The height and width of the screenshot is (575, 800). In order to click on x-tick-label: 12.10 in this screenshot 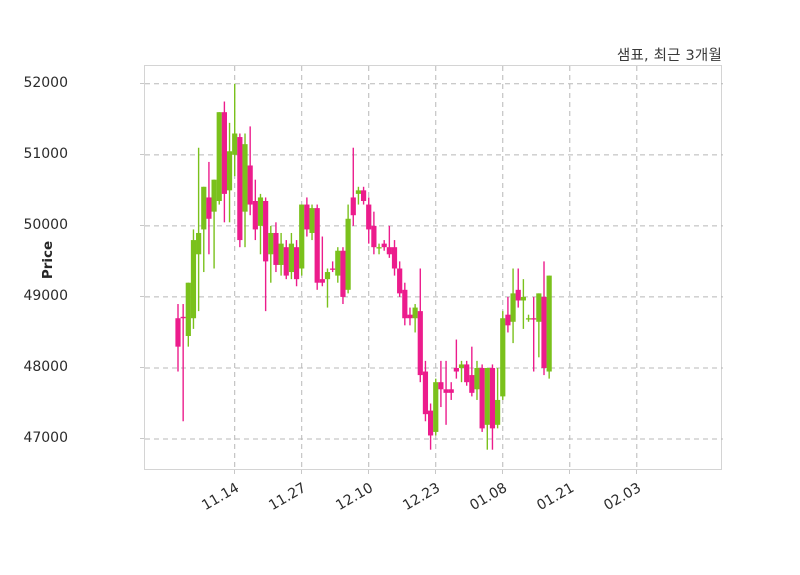, I will do `click(354, 497)`.